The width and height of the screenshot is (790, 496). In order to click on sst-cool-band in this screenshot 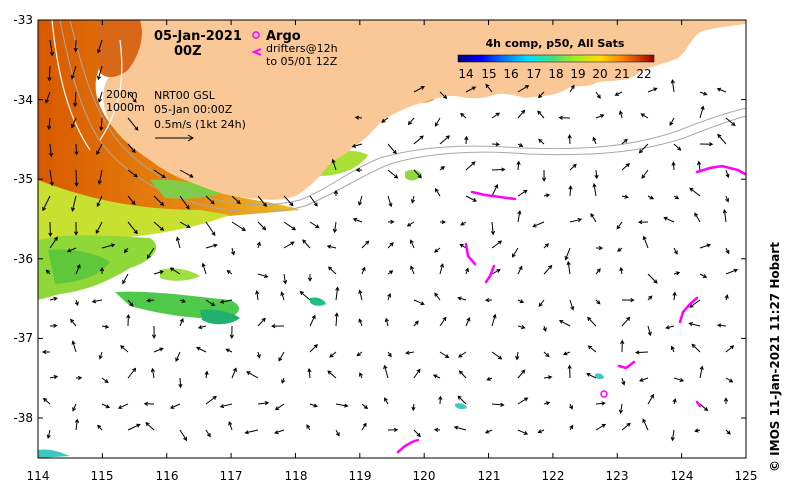, I will do `click(134, 210)`.